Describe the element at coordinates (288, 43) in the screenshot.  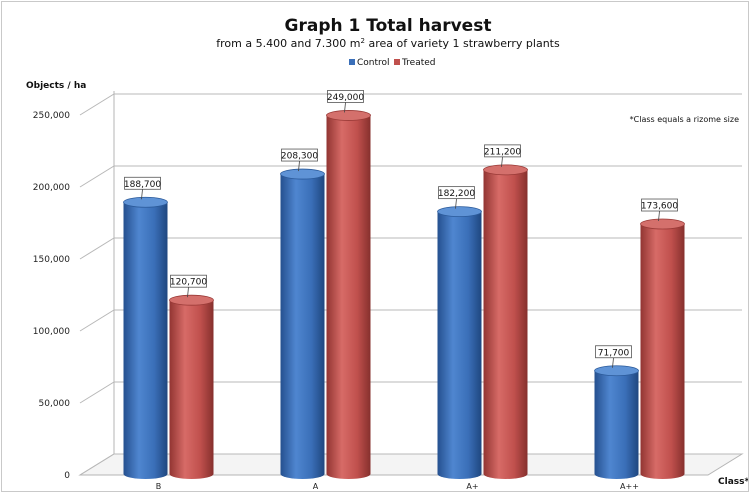
I see `subtitle-pre: from a 5.400 and 7.300 m` at that location.